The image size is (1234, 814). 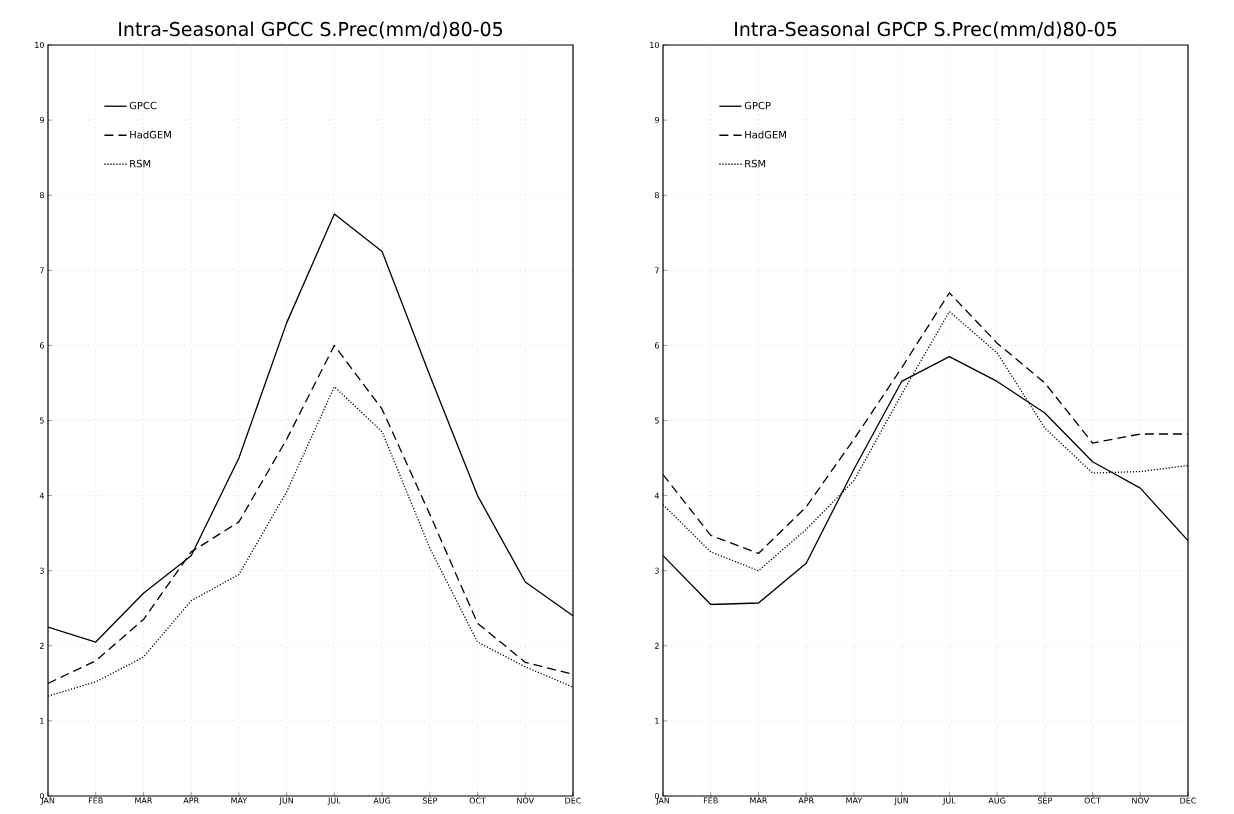 What do you see at coordinates (757, 105) in the screenshot?
I see `legend-label: GPCP` at bounding box center [757, 105].